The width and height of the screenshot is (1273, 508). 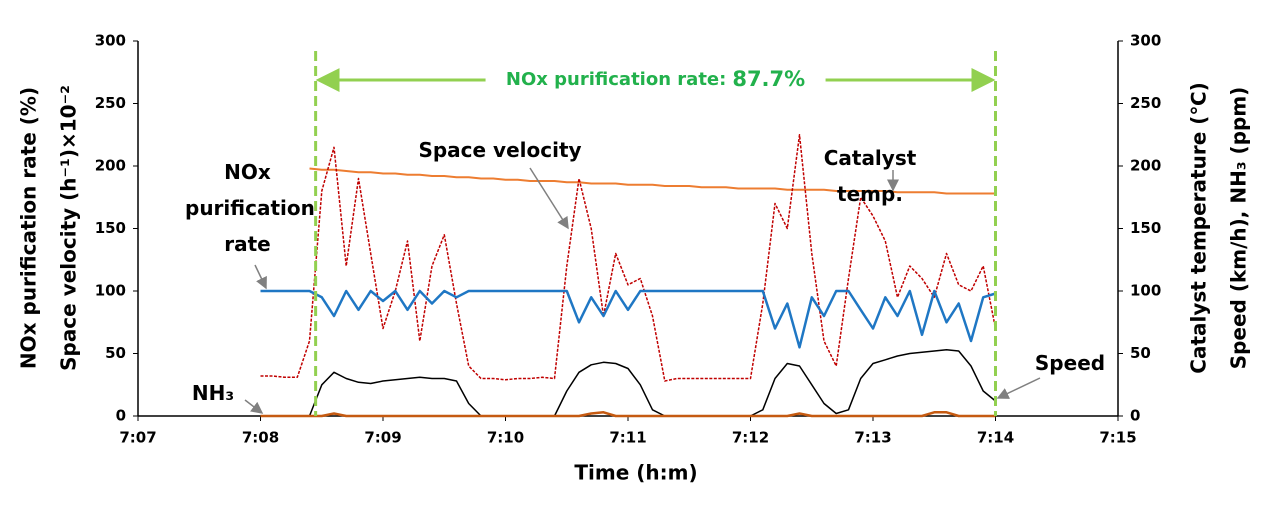 I want to click on series-label: NH₃, so click(x=213, y=393).